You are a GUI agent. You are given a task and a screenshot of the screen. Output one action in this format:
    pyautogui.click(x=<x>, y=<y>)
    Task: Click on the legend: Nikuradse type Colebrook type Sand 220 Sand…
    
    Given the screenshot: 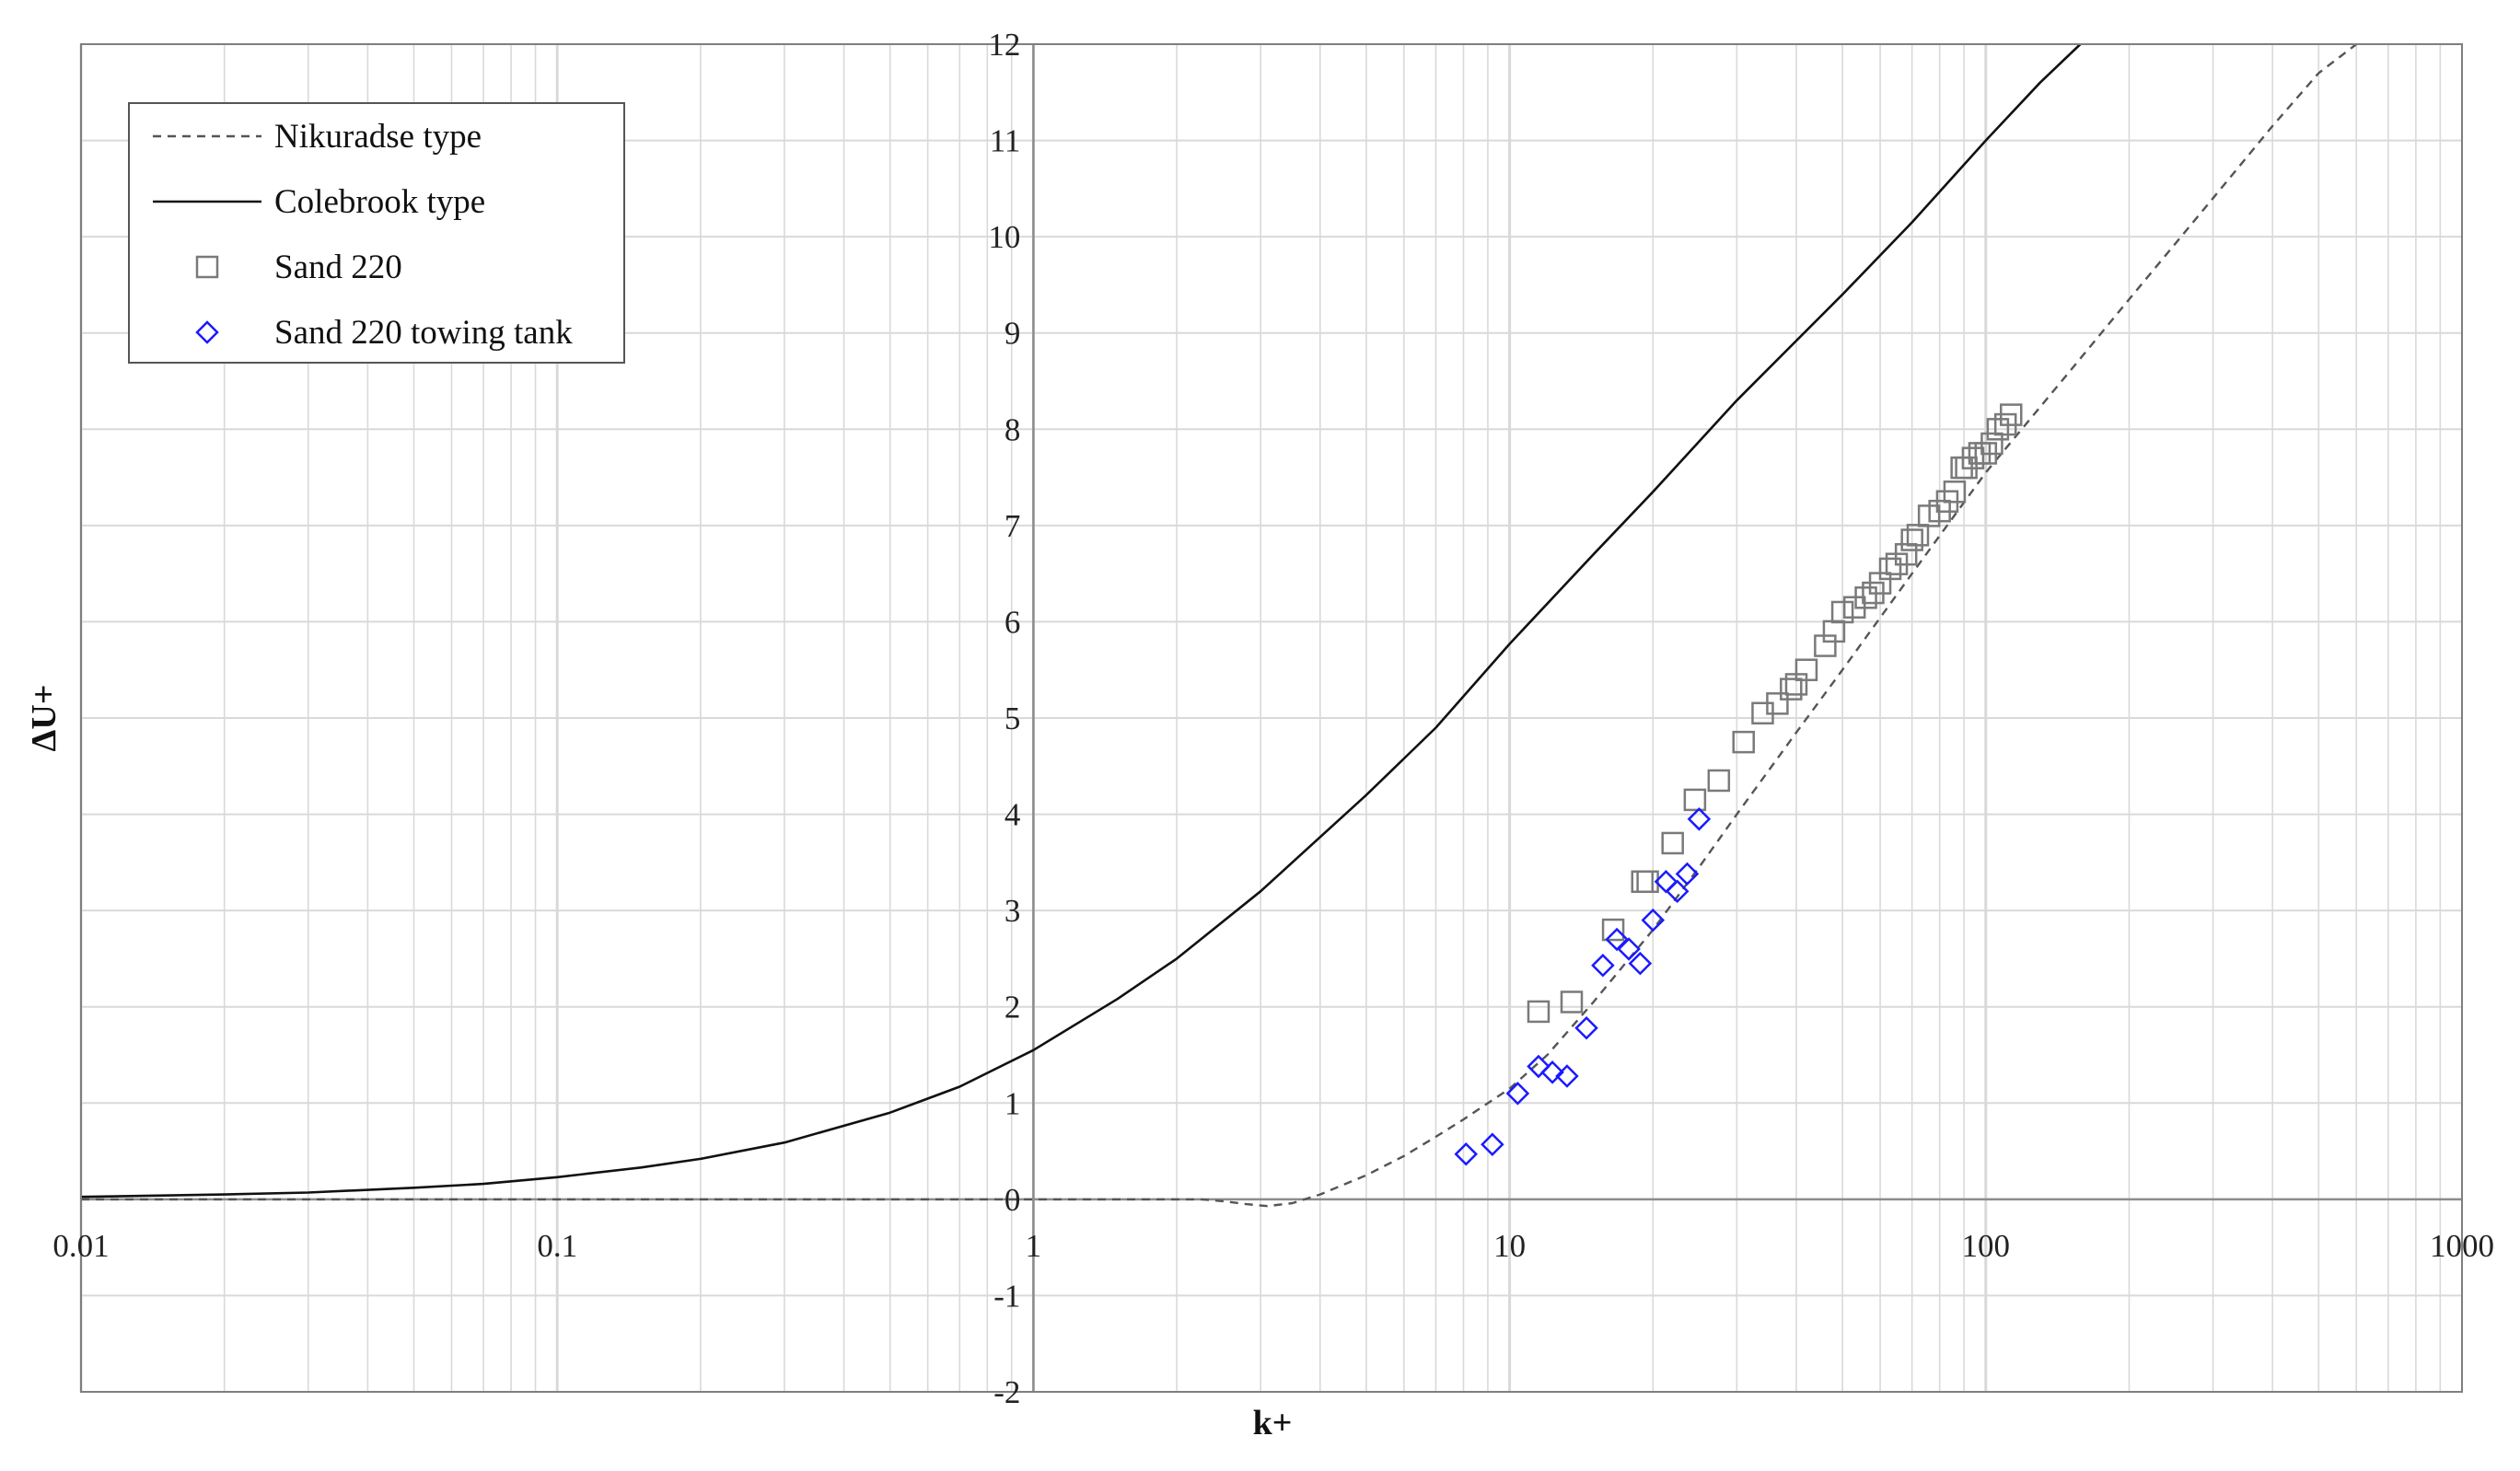 What is the action you would take?
    pyautogui.click(x=376, y=233)
    